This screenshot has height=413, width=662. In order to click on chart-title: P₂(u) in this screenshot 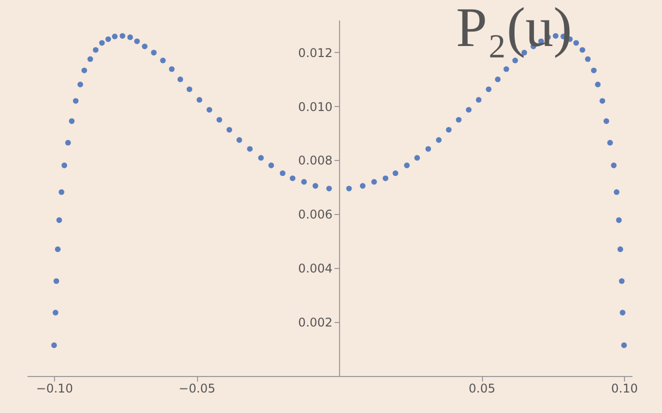, I will do `click(514, 29)`.